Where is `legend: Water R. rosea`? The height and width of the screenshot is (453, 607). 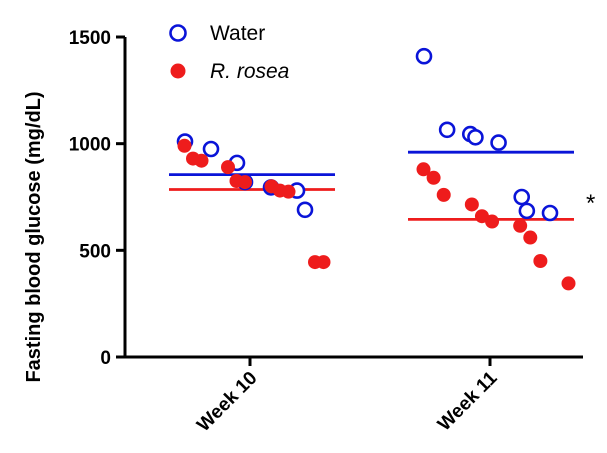
legend: Water R. rosea is located at coordinates (229, 52).